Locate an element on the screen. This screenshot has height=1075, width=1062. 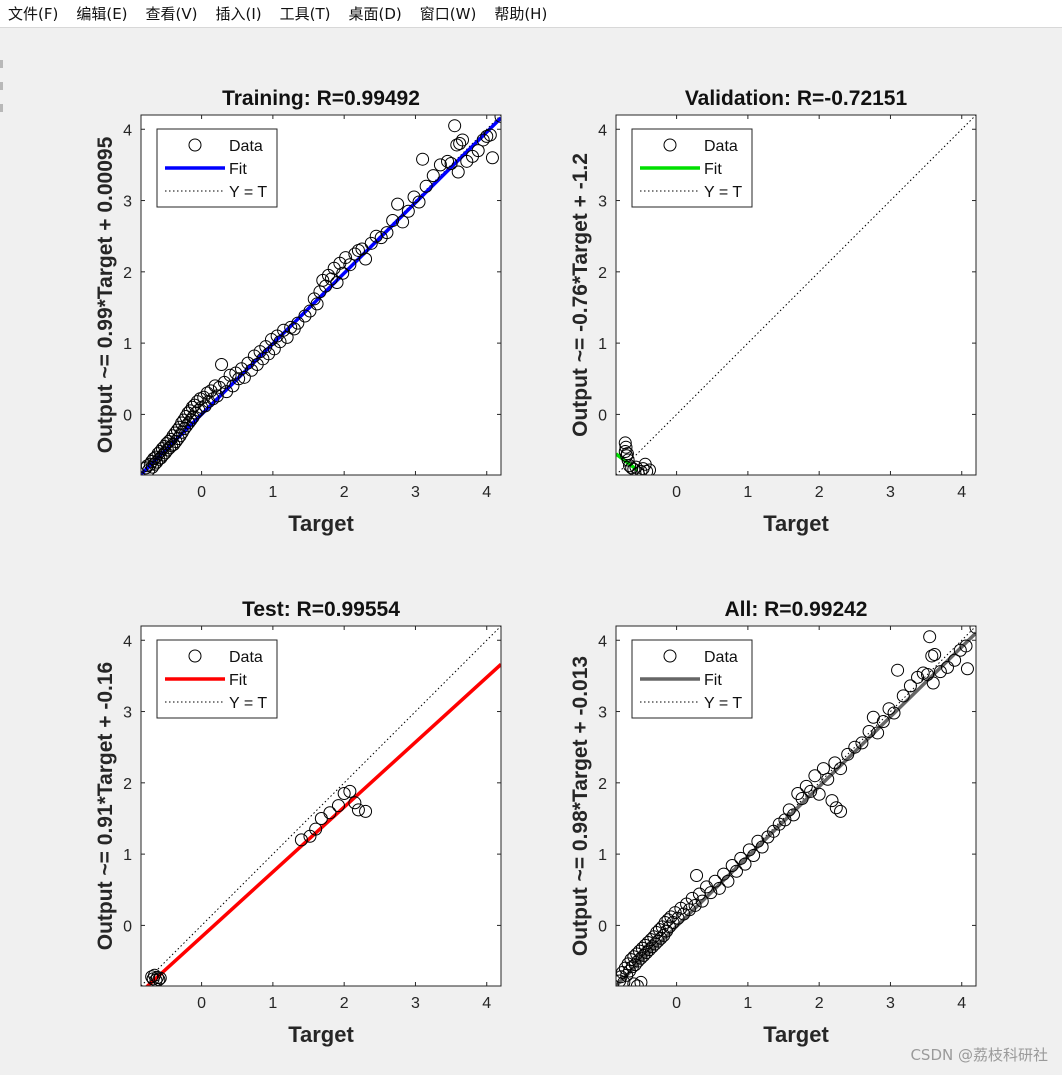
y-axis-label: Output ~= 0.99*Target + 0.00095 is located at coordinates (105, 294).